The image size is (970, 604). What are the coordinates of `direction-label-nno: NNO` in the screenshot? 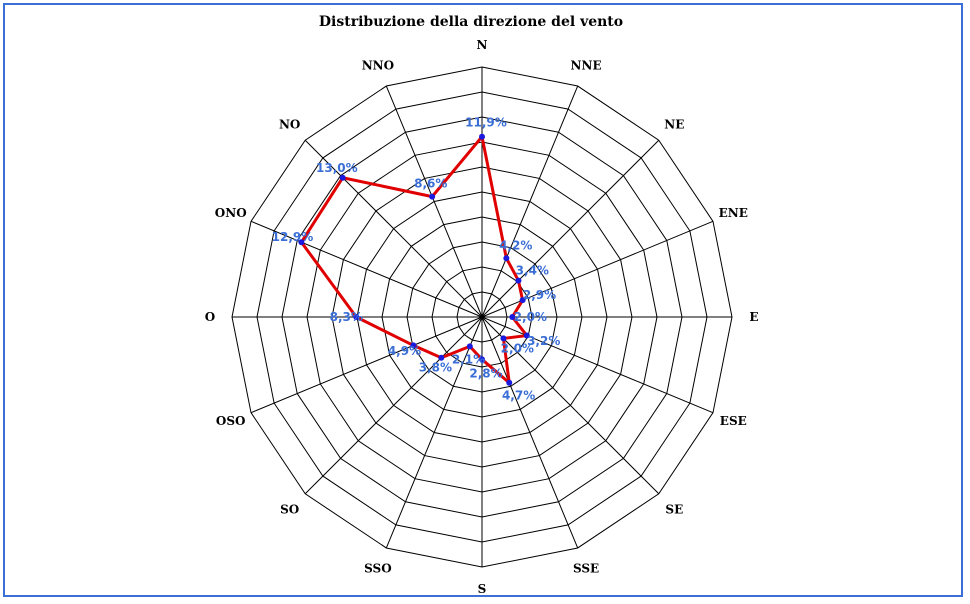 It's located at (378, 66).